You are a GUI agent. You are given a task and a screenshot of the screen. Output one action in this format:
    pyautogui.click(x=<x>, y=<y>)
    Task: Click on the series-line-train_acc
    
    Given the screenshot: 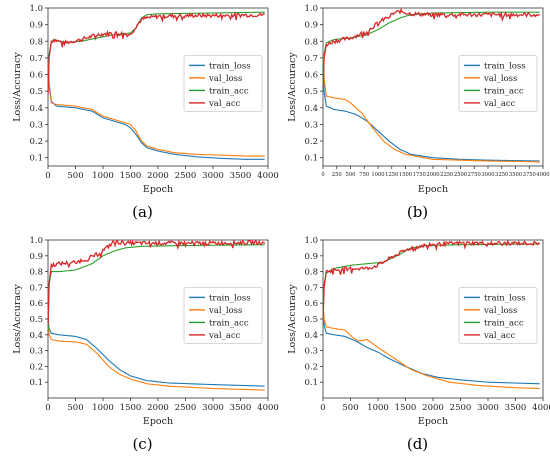 What is the action you would take?
    pyautogui.click(x=156, y=288)
    